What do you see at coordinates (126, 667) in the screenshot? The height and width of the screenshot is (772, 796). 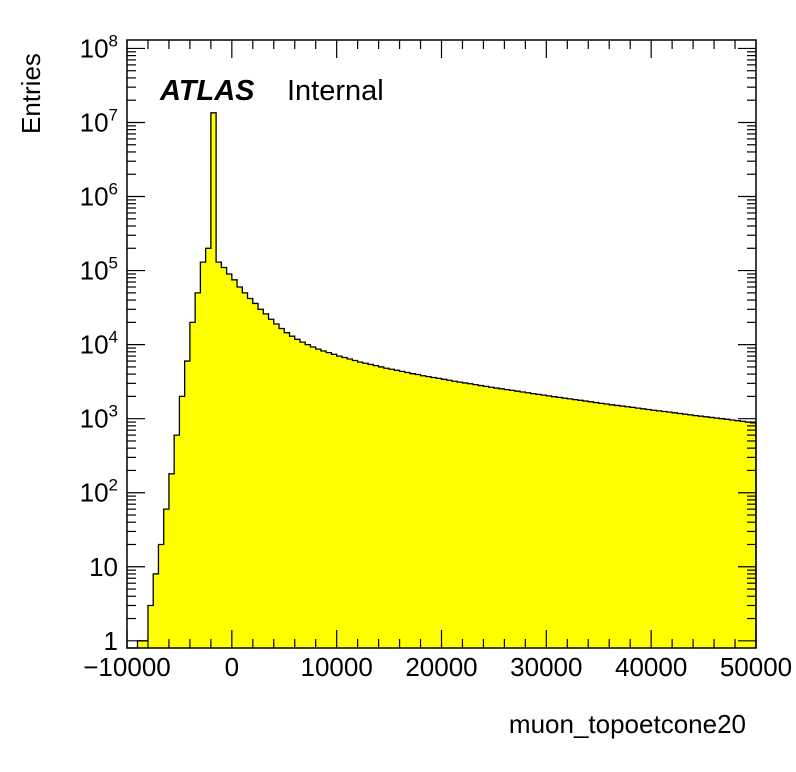 I see `x-tick-label: −10000` at bounding box center [126, 667].